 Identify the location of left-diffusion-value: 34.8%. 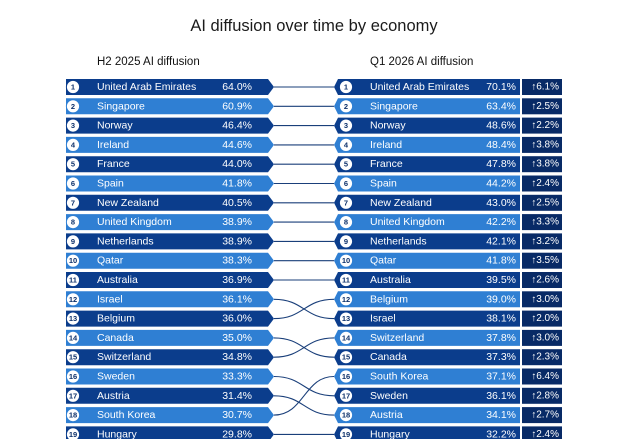
(237, 357).